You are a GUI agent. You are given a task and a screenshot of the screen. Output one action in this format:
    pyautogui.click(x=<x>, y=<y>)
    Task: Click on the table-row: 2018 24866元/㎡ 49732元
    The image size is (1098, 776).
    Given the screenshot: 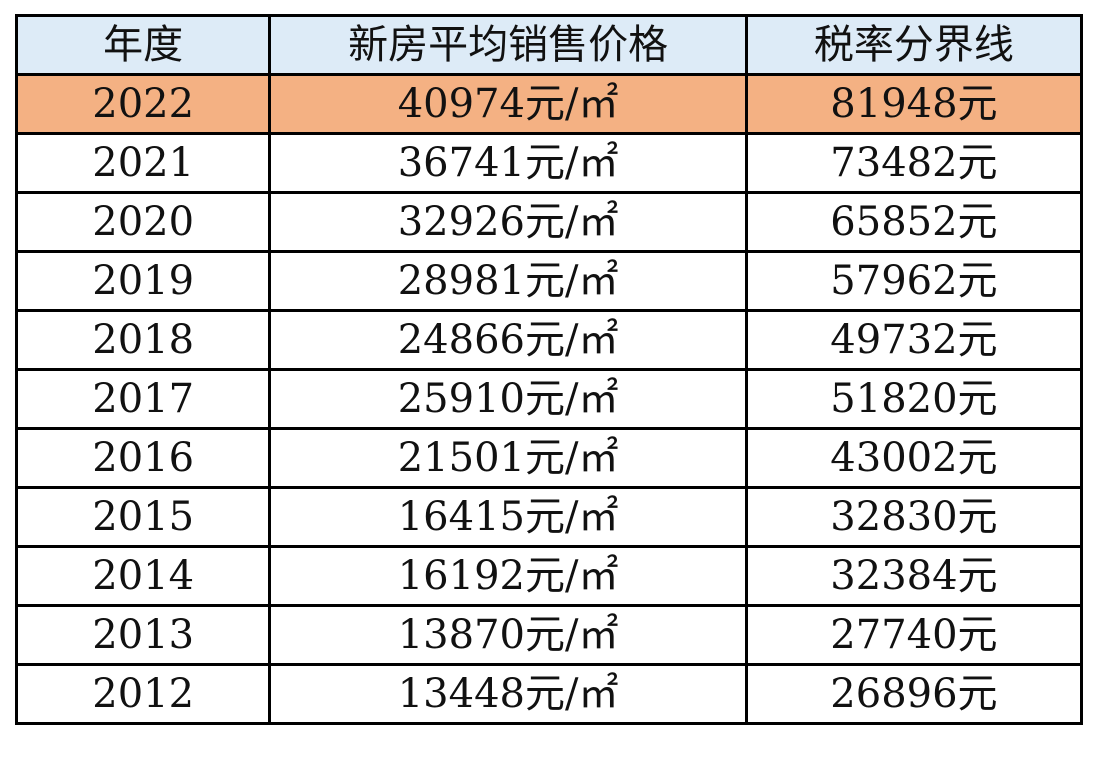 What is the action you would take?
    pyautogui.click(x=549, y=340)
    